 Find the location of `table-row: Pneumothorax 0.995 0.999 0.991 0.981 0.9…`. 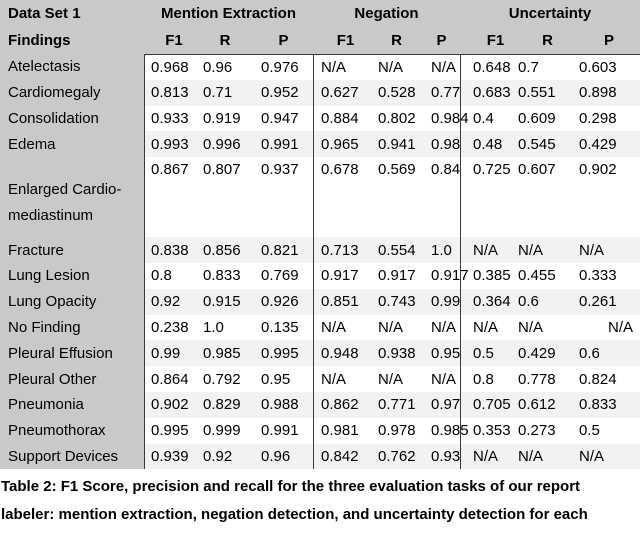

table-row: Pneumothorax 0.995 0.999 0.991 0.981 0.9… is located at coordinates (320, 430).